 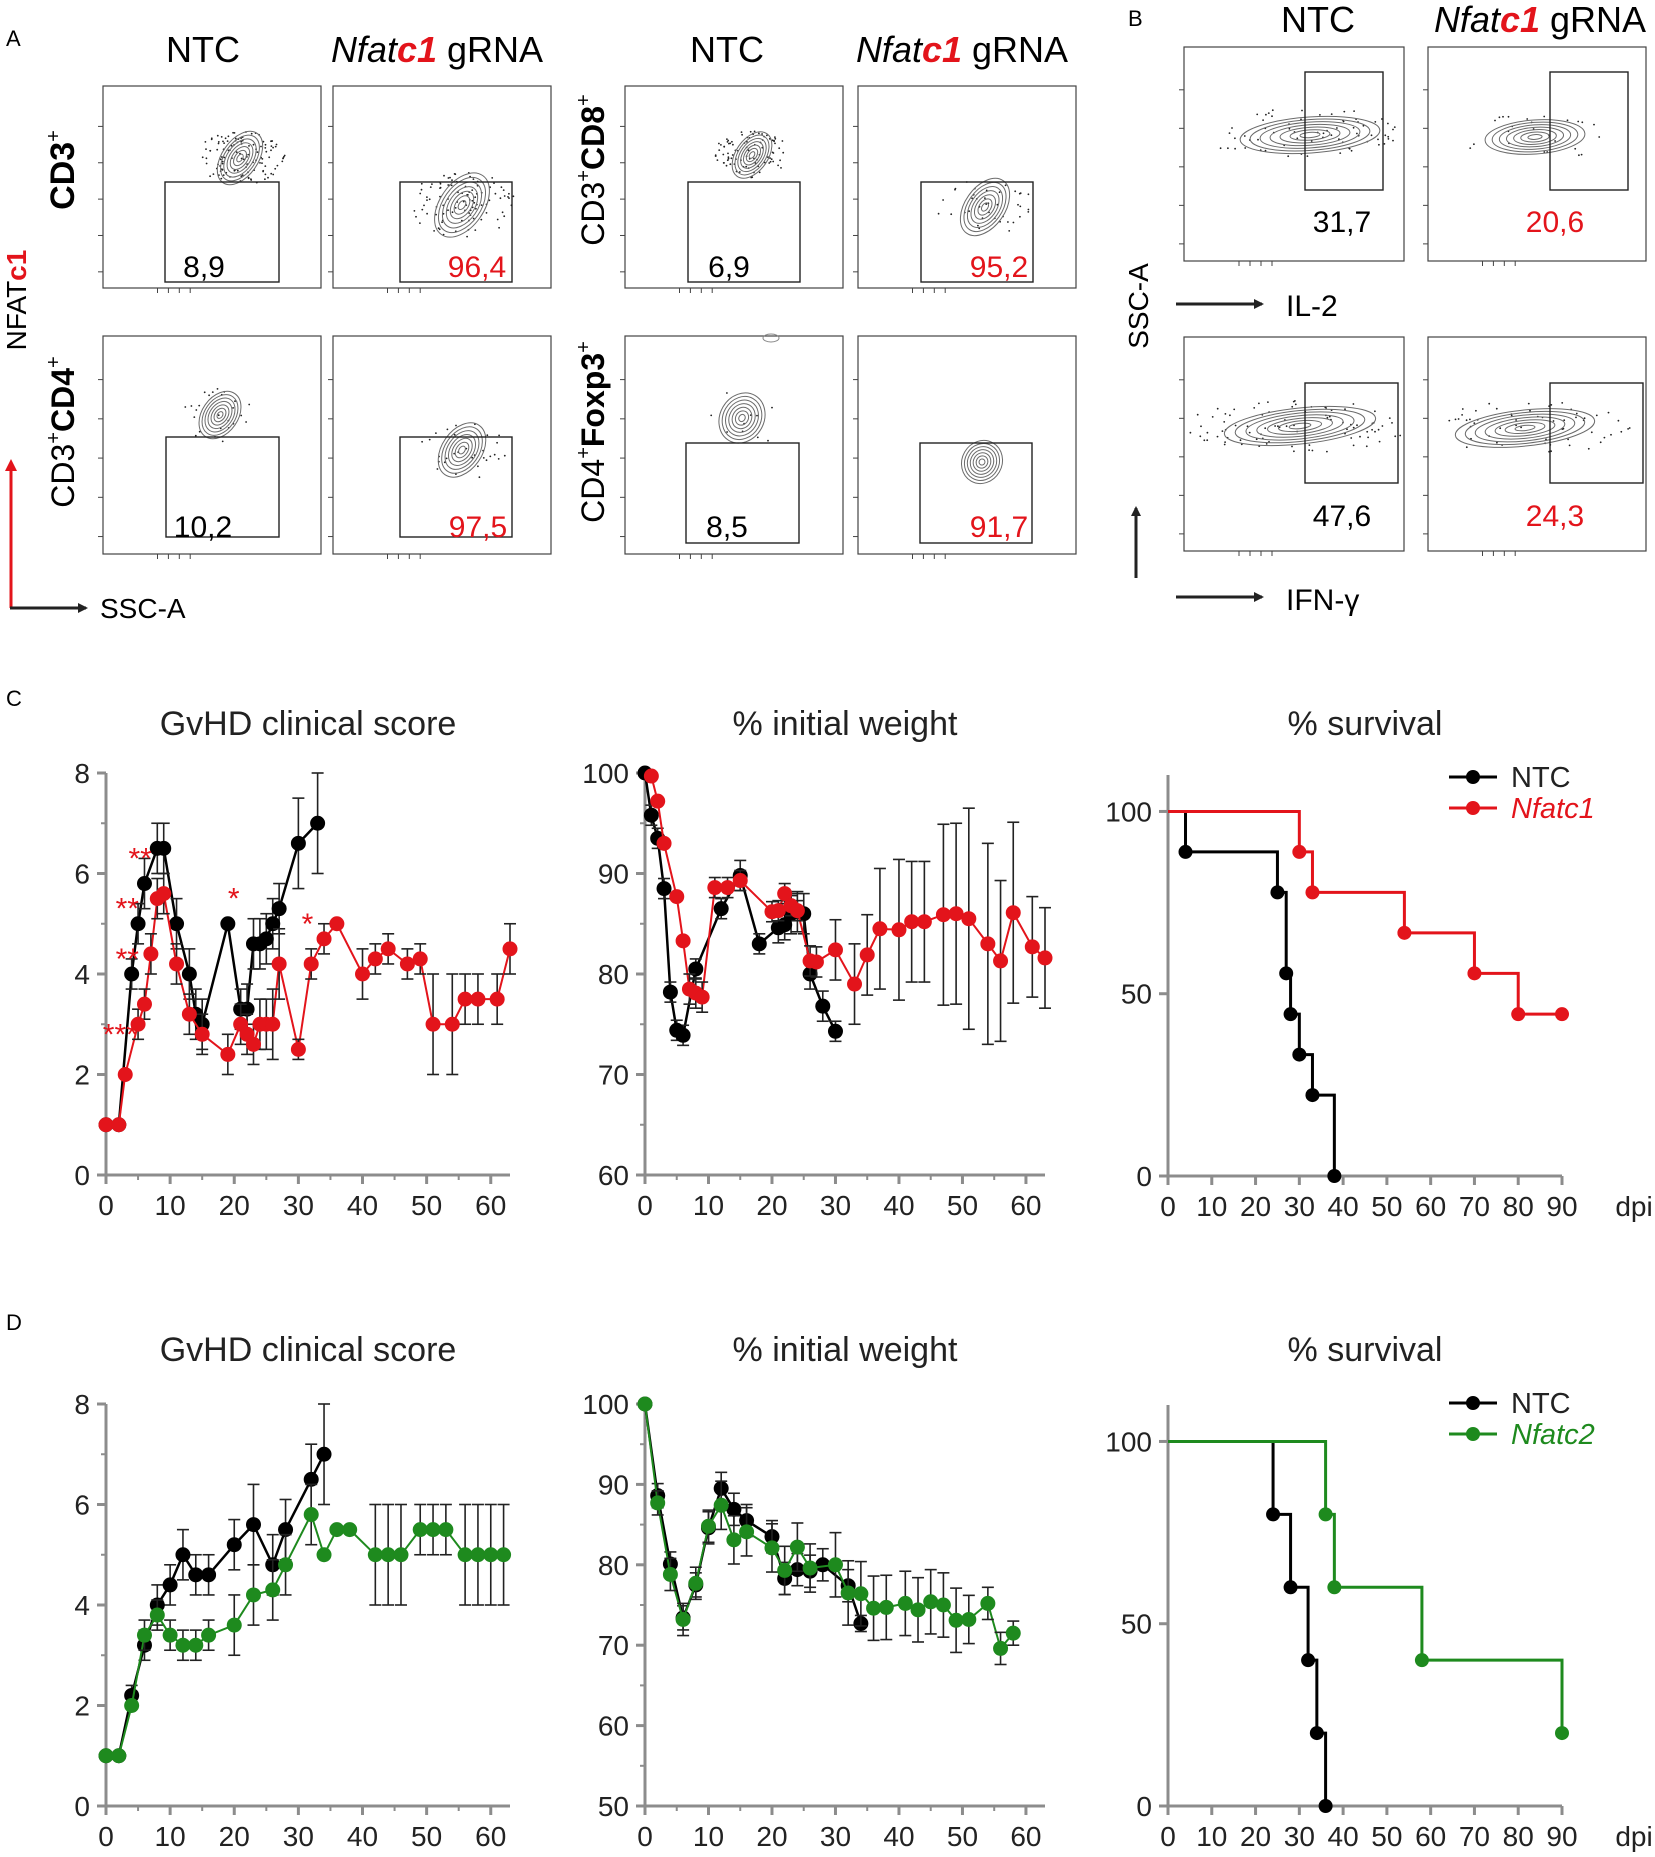 I want to click on series-nfatc2, so click(x=1368, y=1590).